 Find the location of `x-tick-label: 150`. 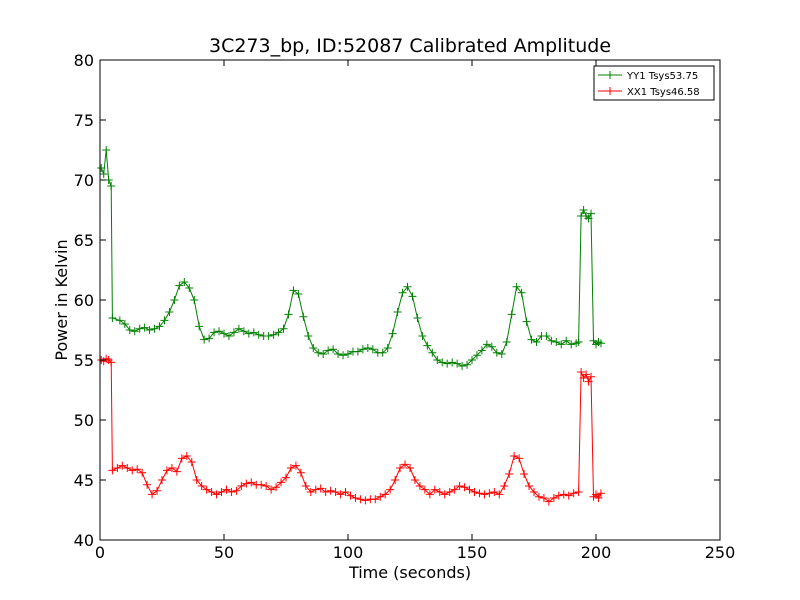

x-tick-label: 150 is located at coordinates (472, 552).